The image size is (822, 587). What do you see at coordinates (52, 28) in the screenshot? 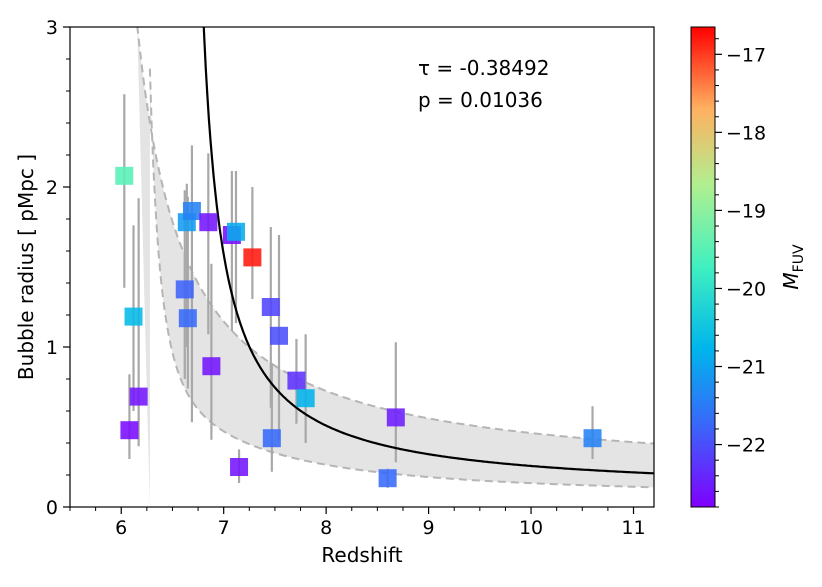
I see `y-tick-label: 3` at bounding box center [52, 28].